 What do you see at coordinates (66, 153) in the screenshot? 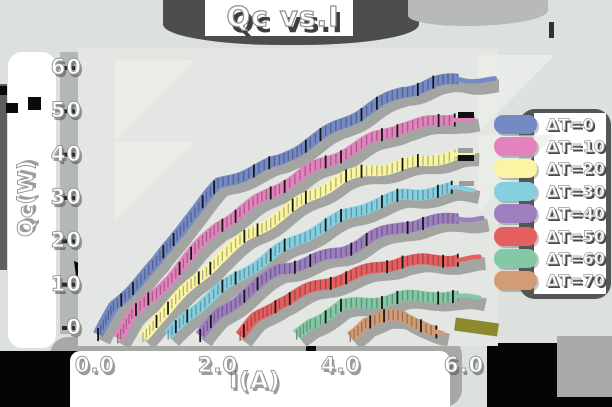
I see `y-tick-40: 40` at bounding box center [66, 153].